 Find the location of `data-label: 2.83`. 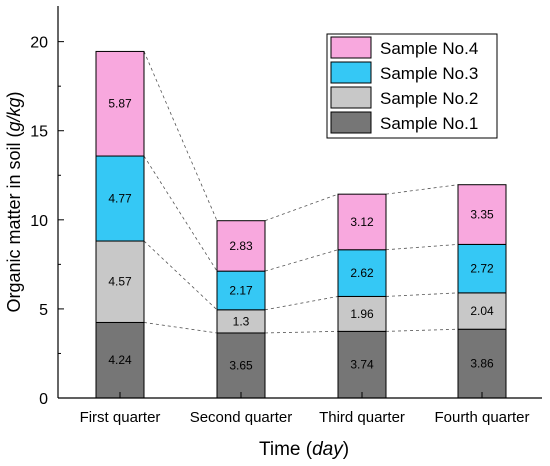

data-label: 2.83 is located at coordinates (241, 246).